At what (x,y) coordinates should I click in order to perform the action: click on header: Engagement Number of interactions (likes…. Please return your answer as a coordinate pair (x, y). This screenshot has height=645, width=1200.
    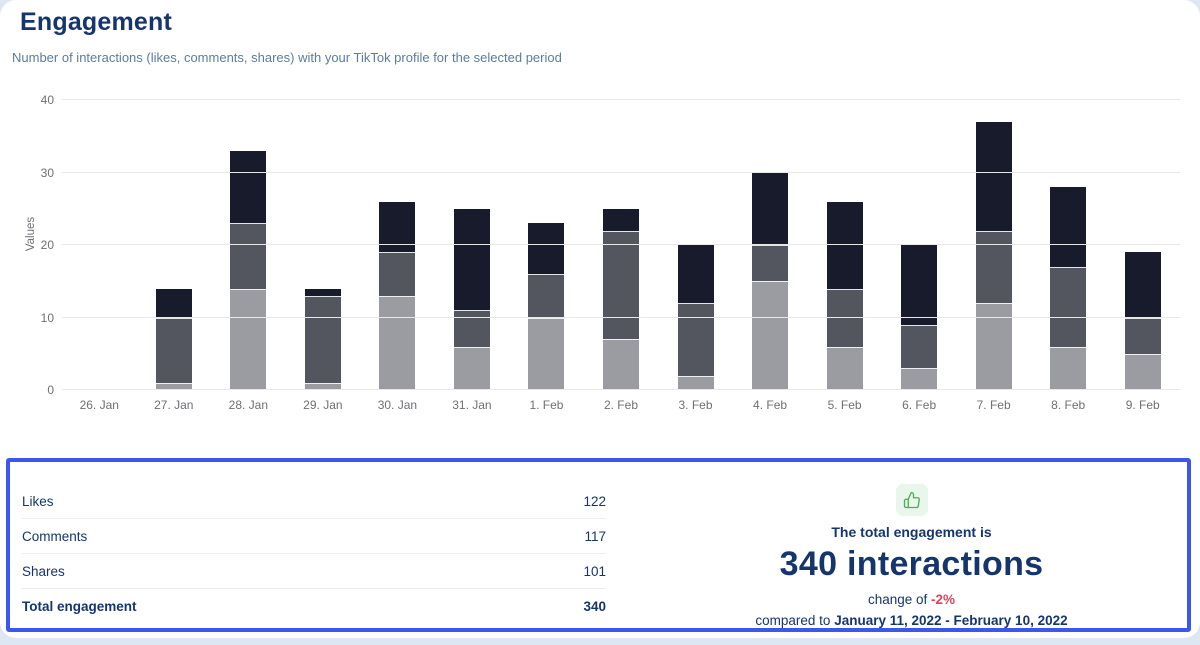
    Looking at the image, I should click on (600, 32).